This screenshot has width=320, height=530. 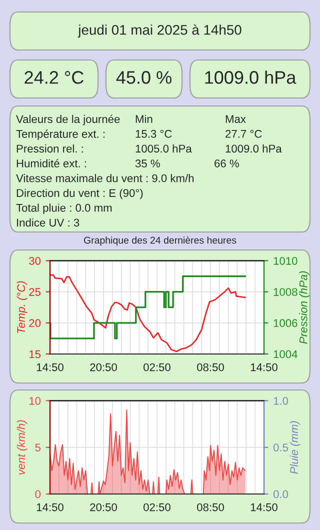 I want to click on y-tick-label: 25, so click(x=35, y=292).